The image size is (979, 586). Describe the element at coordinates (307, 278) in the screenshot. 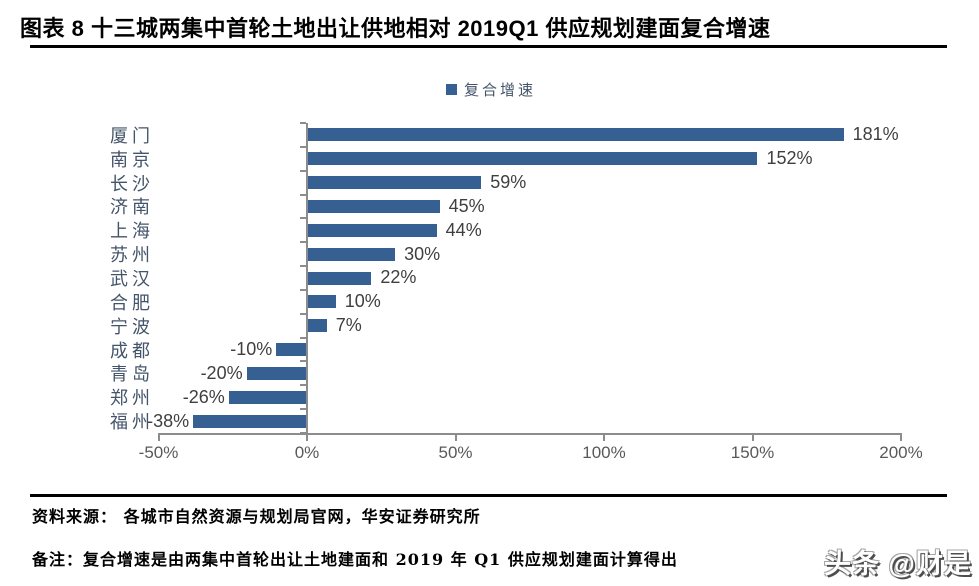

I see `y-axis-line` at that location.